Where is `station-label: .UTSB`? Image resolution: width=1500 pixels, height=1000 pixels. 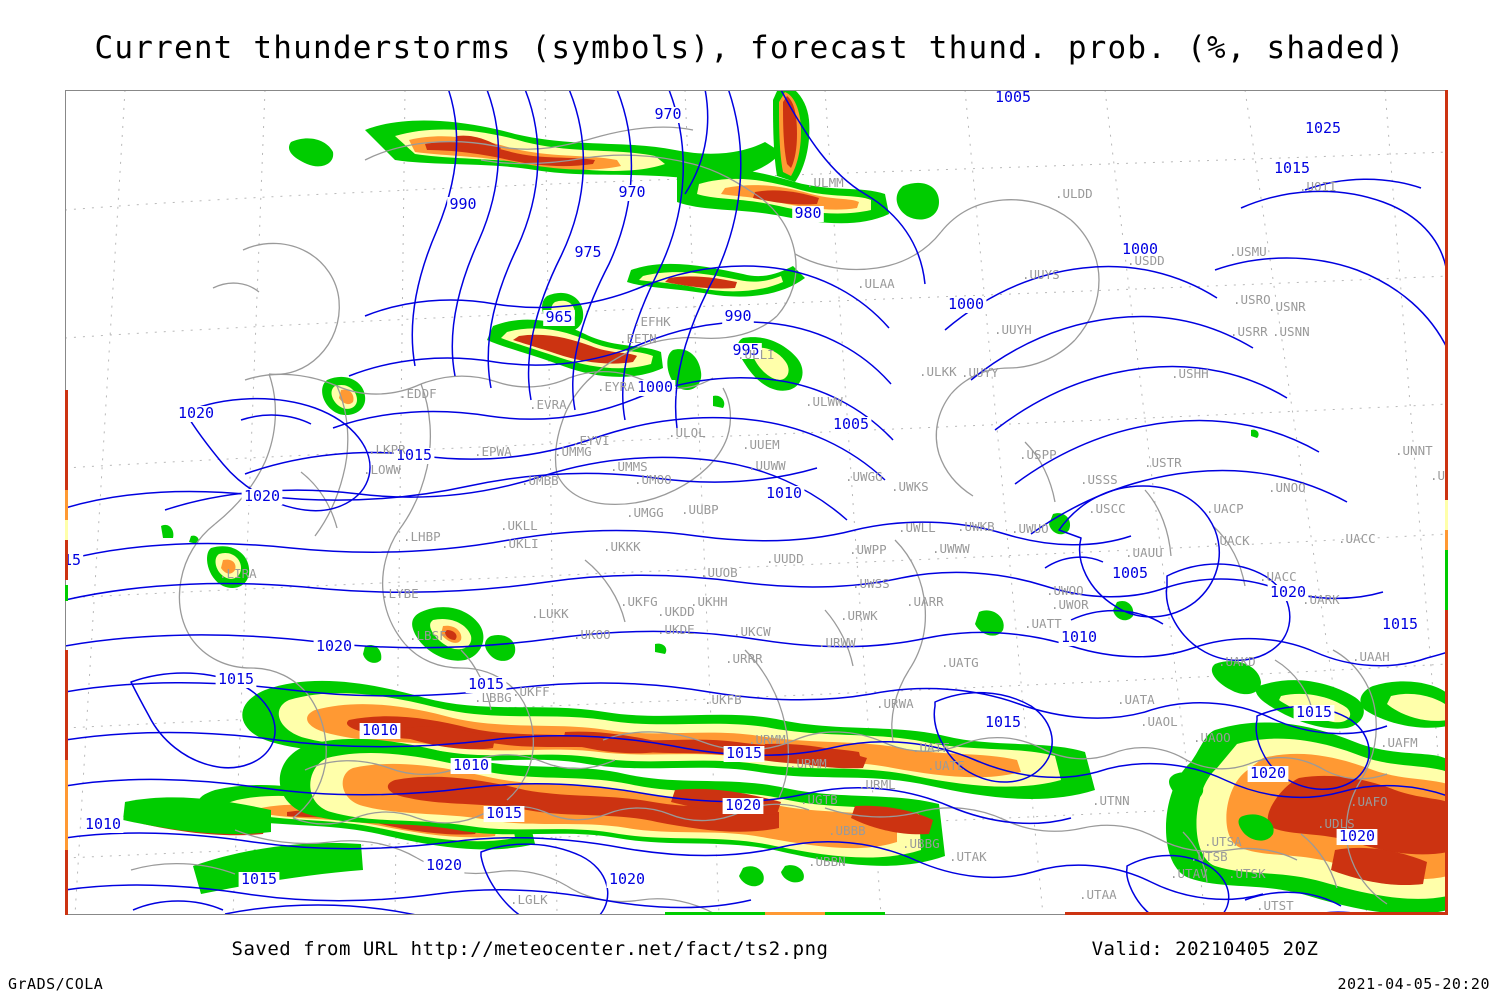 station-label: .UTSB is located at coordinates (1209, 856).